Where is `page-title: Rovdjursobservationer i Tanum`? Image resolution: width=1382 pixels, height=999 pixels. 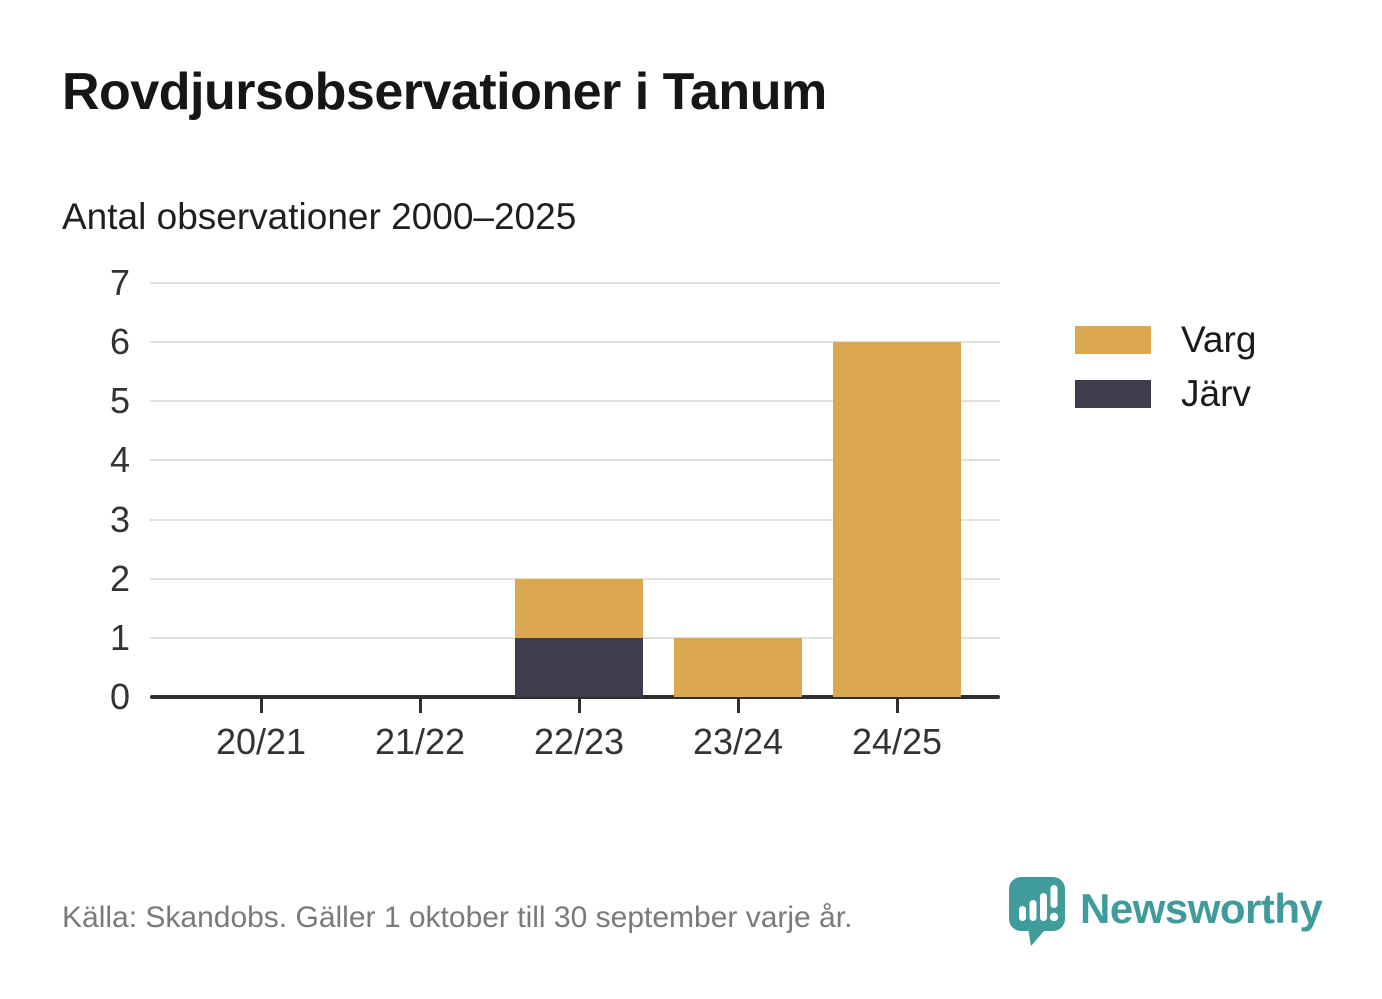
page-title: Rovdjursobservationer i Tanum is located at coordinates (444, 92).